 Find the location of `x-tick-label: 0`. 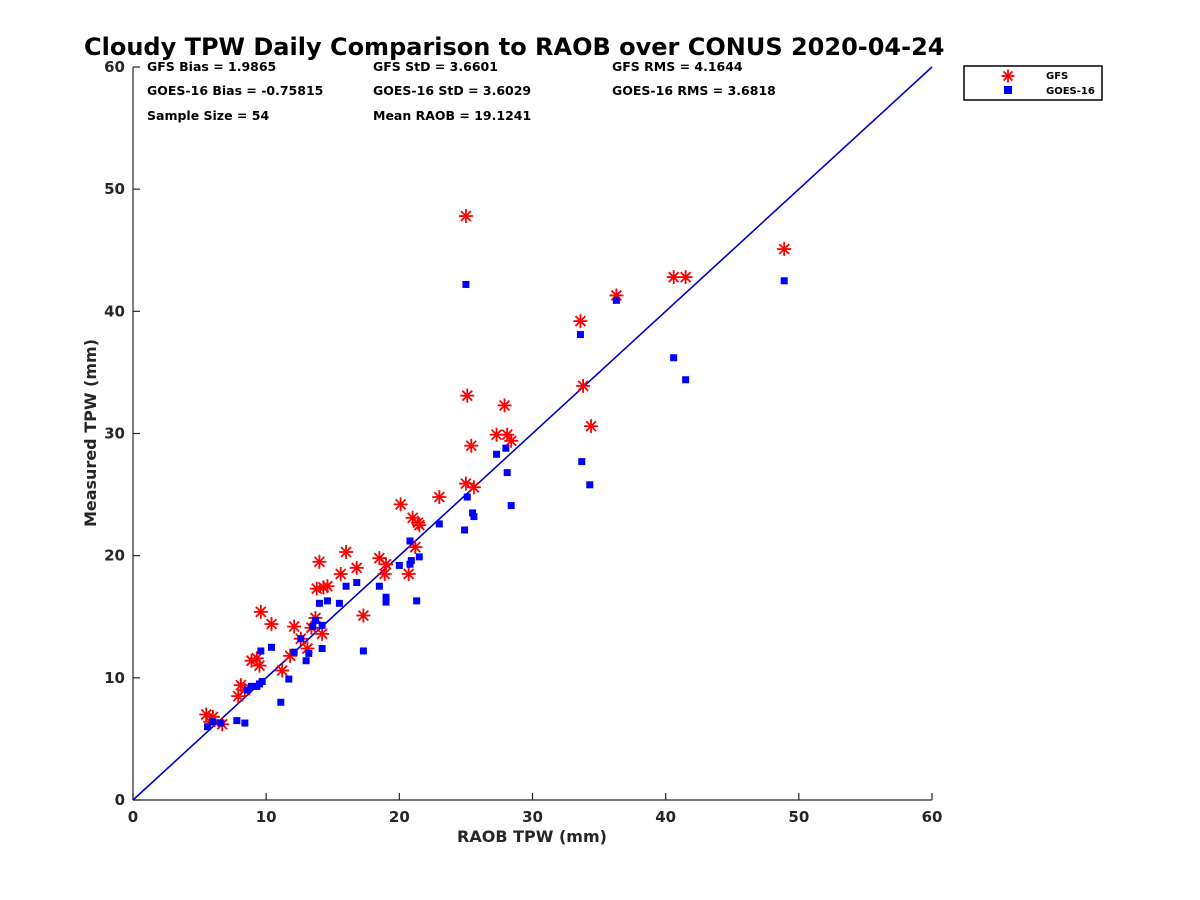

x-tick-label: 0 is located at coordinates (133, 817).